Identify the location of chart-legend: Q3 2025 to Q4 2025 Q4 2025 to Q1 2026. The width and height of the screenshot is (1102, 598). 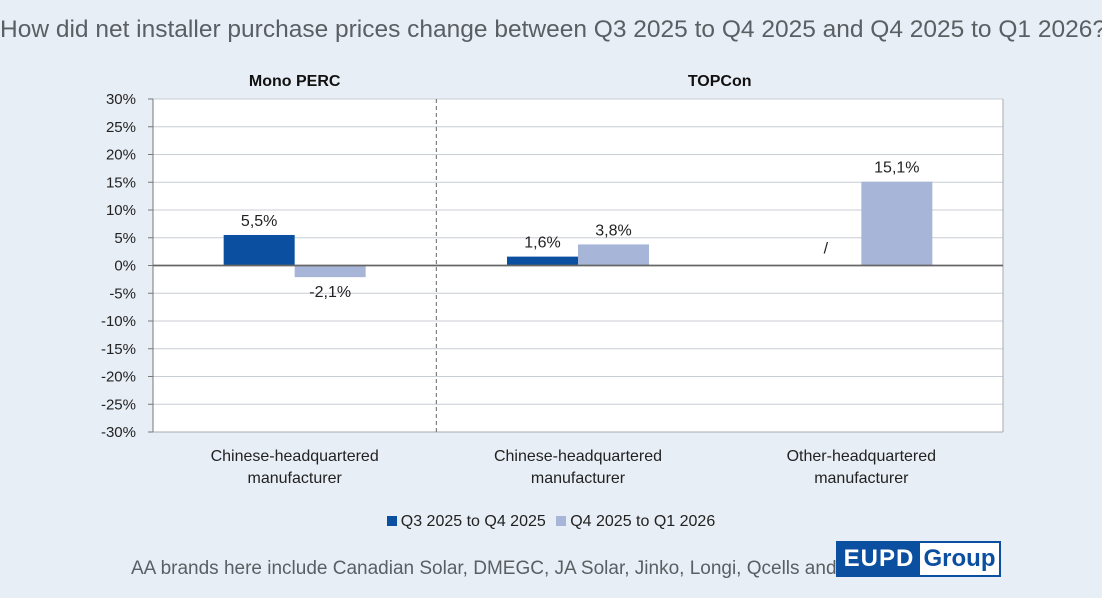
(551, 522).